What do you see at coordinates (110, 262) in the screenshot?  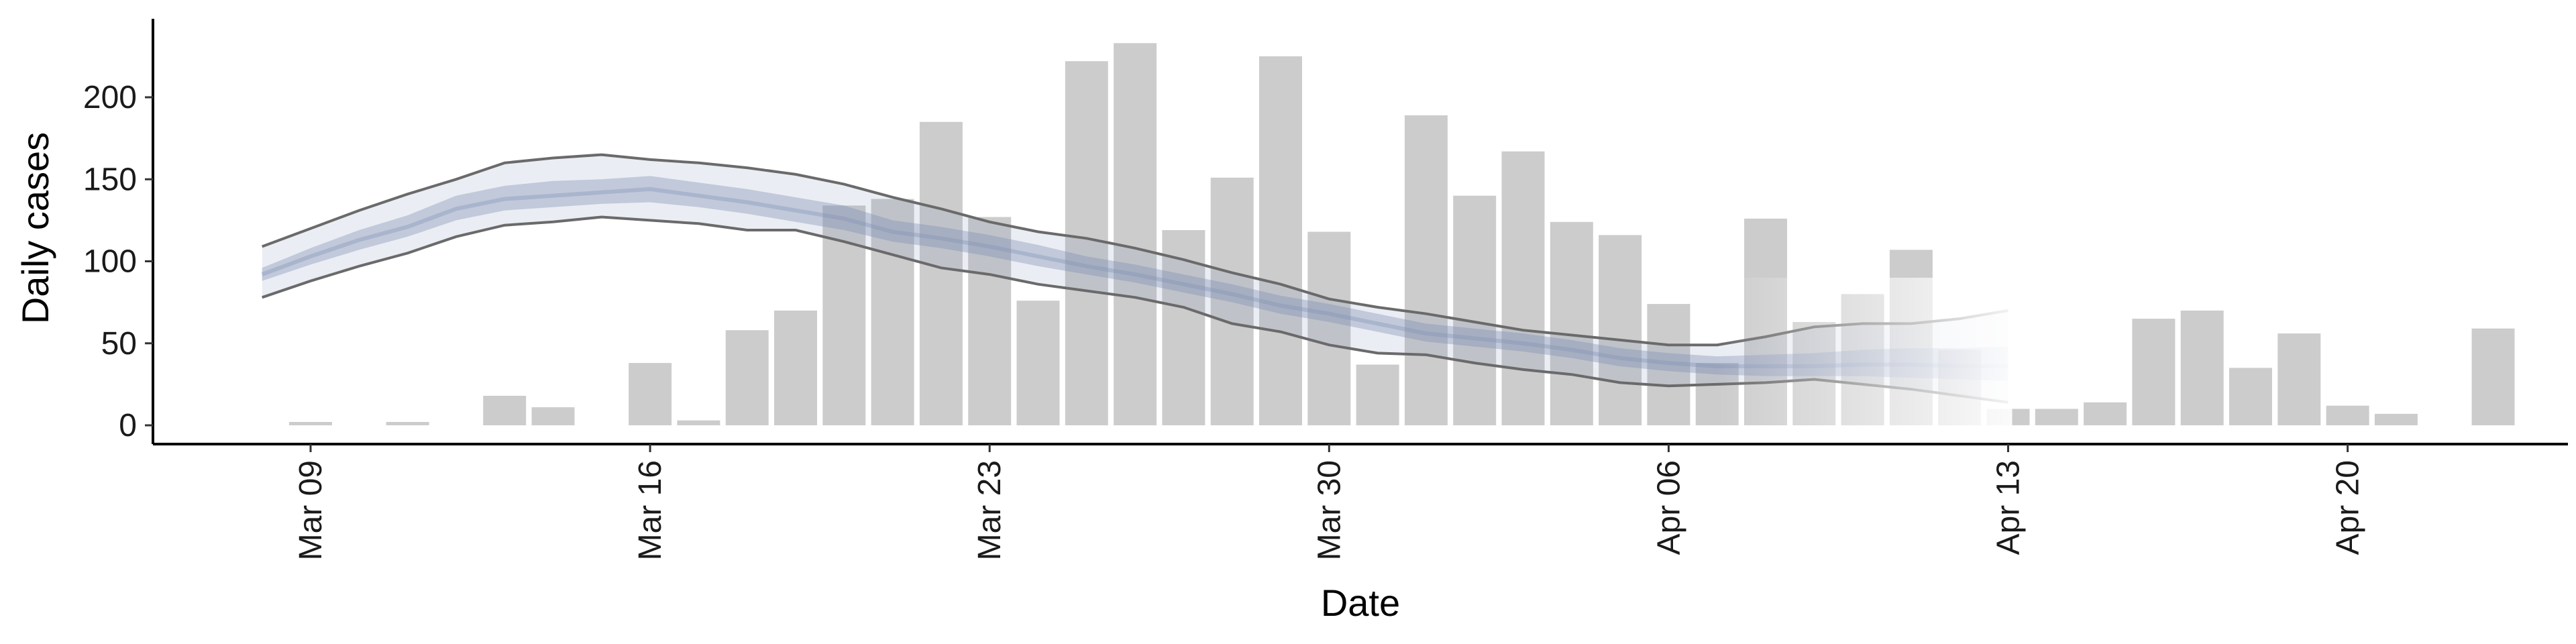 I see `y-tick-label-100: 100` at bounding box center [110, 262].